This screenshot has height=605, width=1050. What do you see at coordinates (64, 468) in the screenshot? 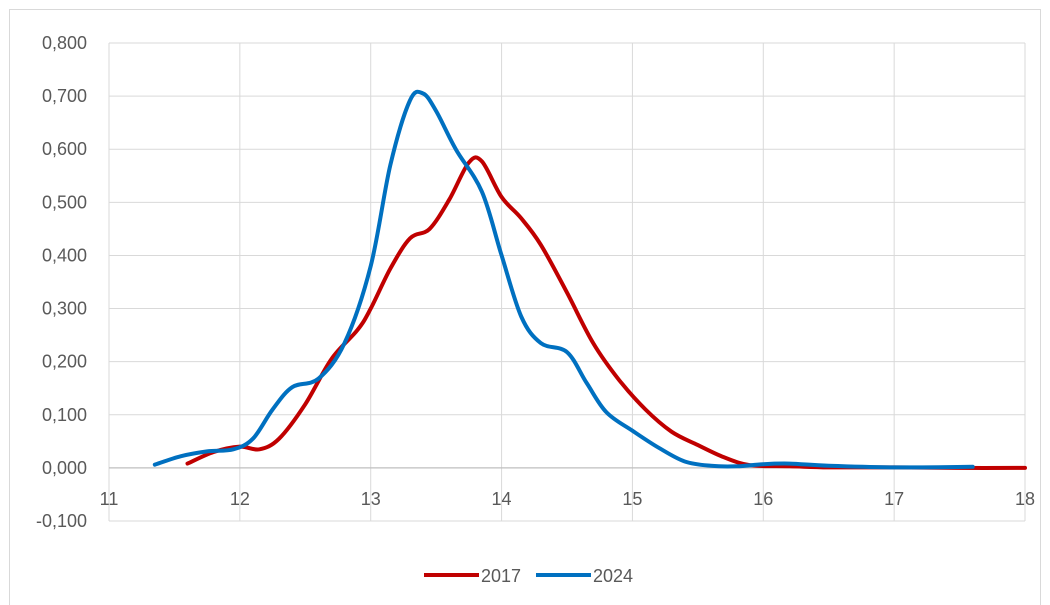
I see `y-tick-label: 0,000` at bounding box center [64, 468].